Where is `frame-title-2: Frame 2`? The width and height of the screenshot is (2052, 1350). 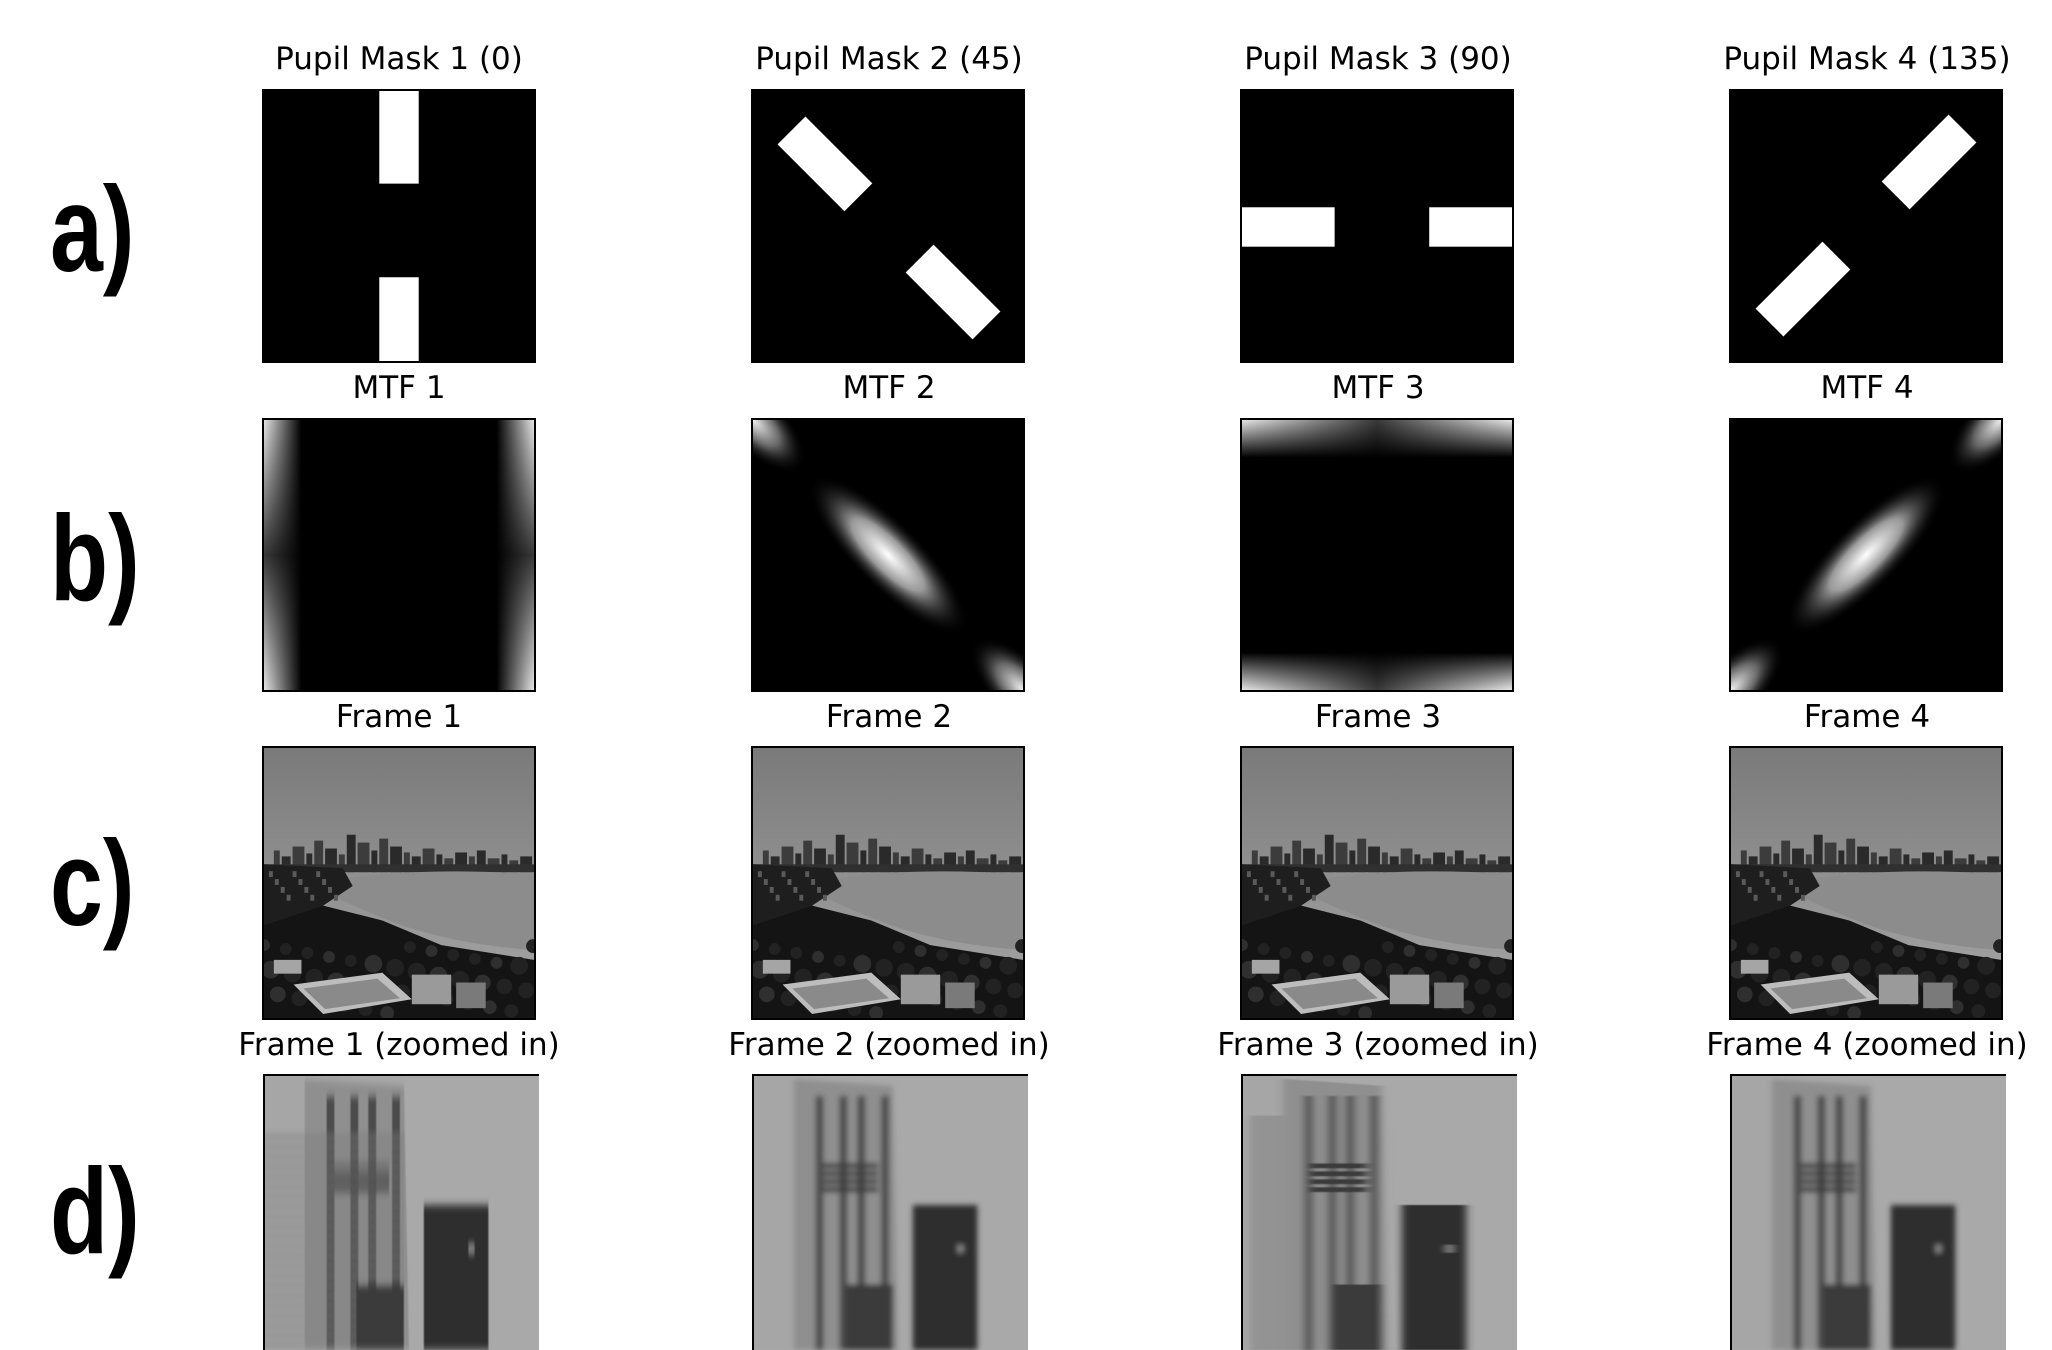
frame-title-2: Frame 2 is located at coordinates (889, 717).